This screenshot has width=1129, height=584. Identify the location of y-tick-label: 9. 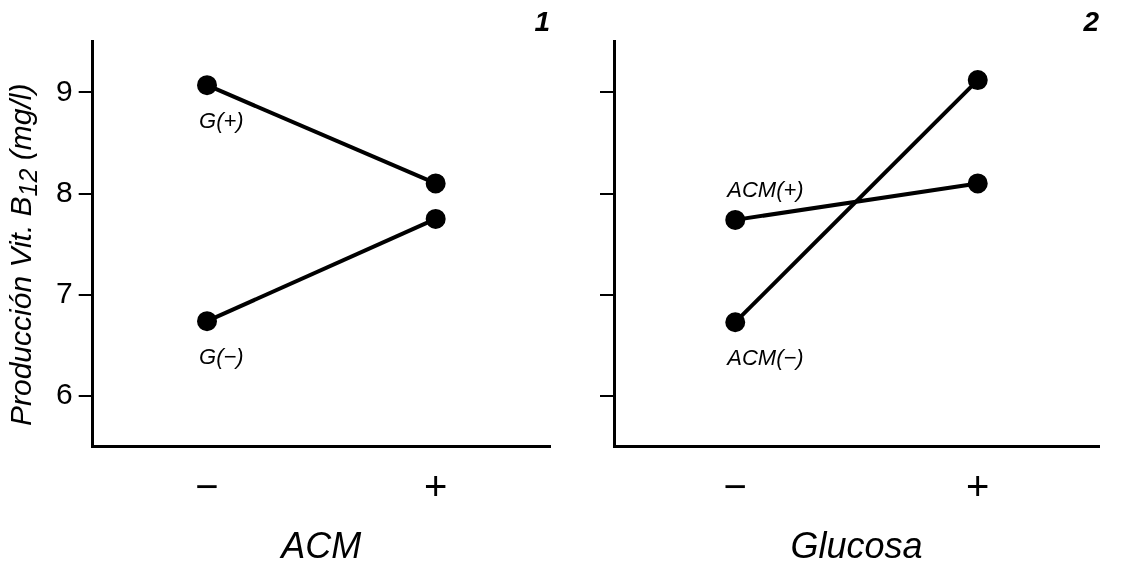
(64, 90).